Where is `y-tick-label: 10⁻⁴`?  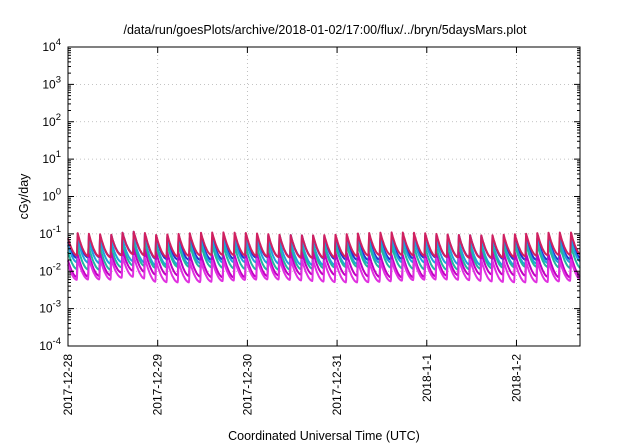
y-tick-label: 10⁻⁴ is located at coordinates (50, 344).